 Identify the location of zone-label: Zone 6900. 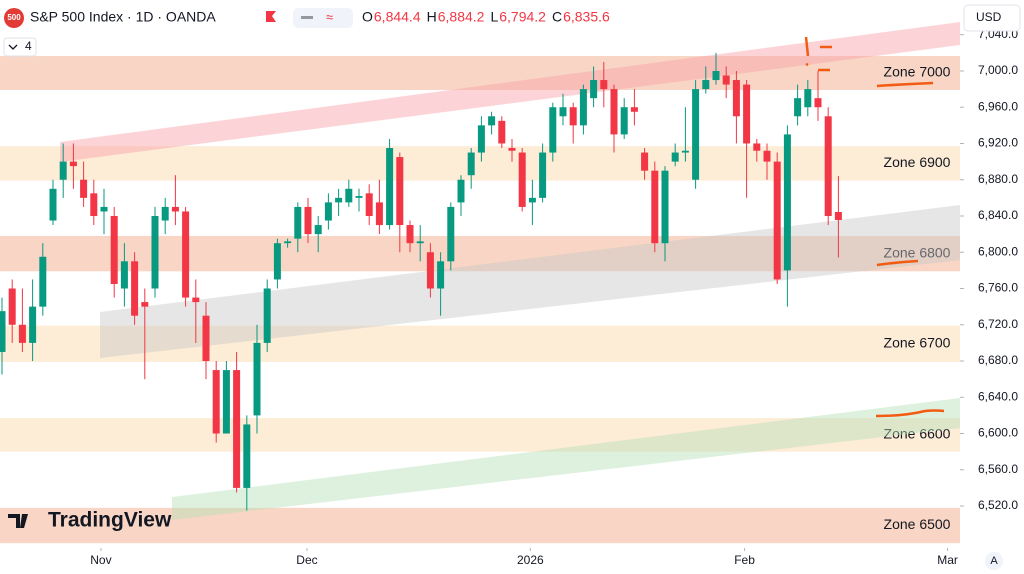
(917, 162).